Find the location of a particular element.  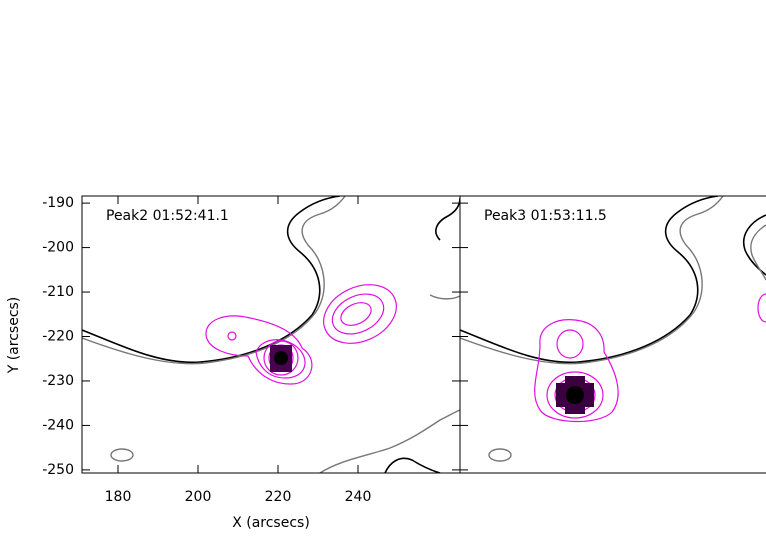

x-axis-label: X (arcsecs) is located at coordinates (271, 523).